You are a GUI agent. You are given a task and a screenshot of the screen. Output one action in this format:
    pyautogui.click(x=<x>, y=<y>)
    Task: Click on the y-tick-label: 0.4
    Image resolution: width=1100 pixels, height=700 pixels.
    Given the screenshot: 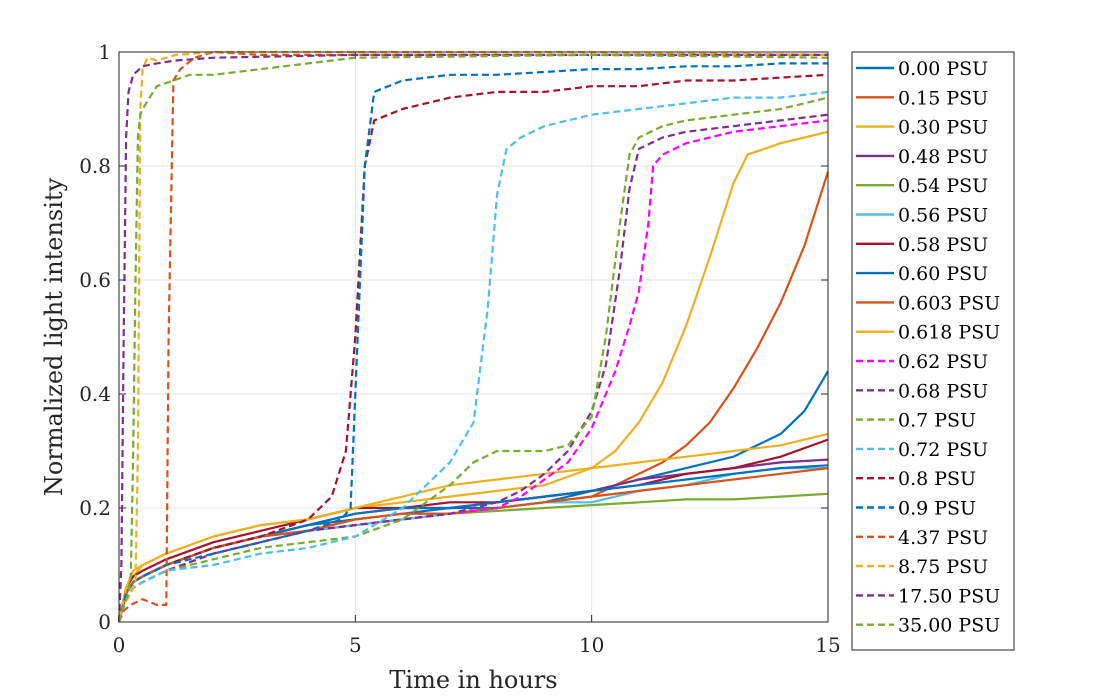 What is the action you would take?
    pyautogui.click(x=95, y=394)
    